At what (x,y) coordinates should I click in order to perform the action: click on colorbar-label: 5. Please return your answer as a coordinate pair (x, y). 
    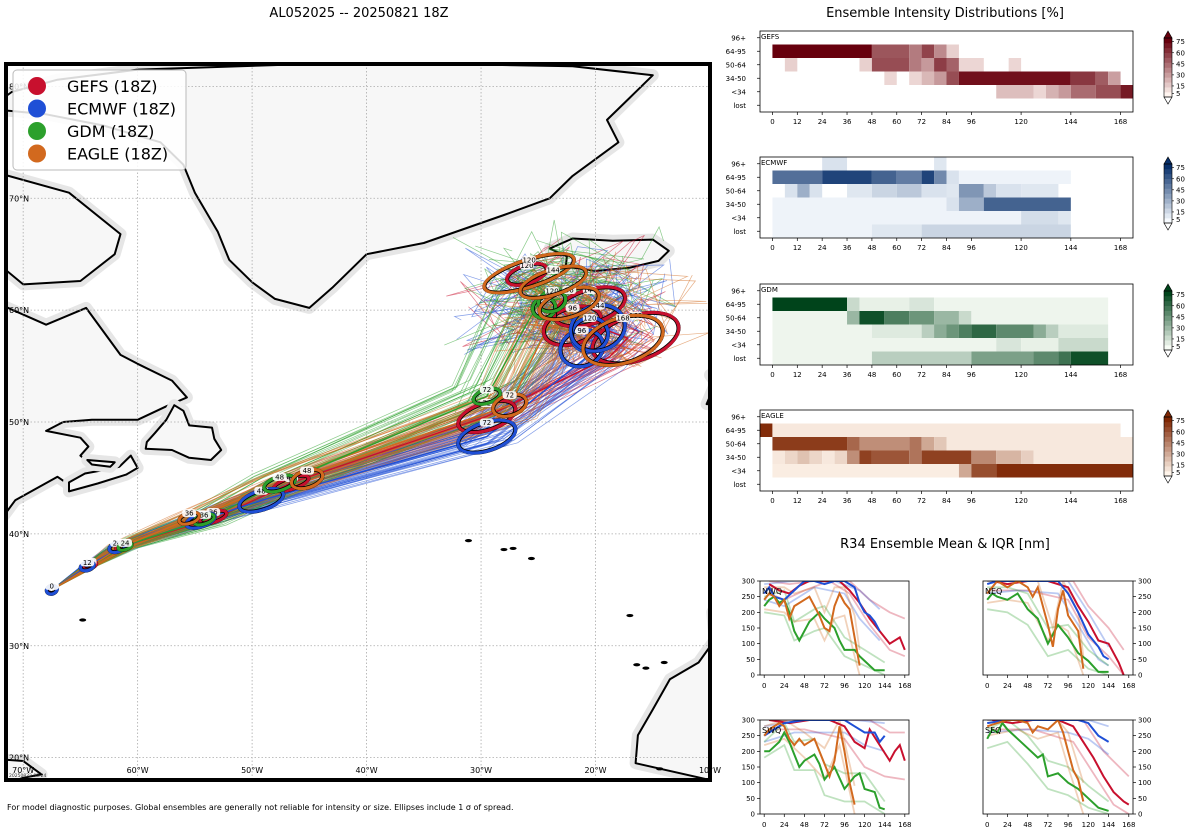
    Looking at the image, I should click on (1178, 94).